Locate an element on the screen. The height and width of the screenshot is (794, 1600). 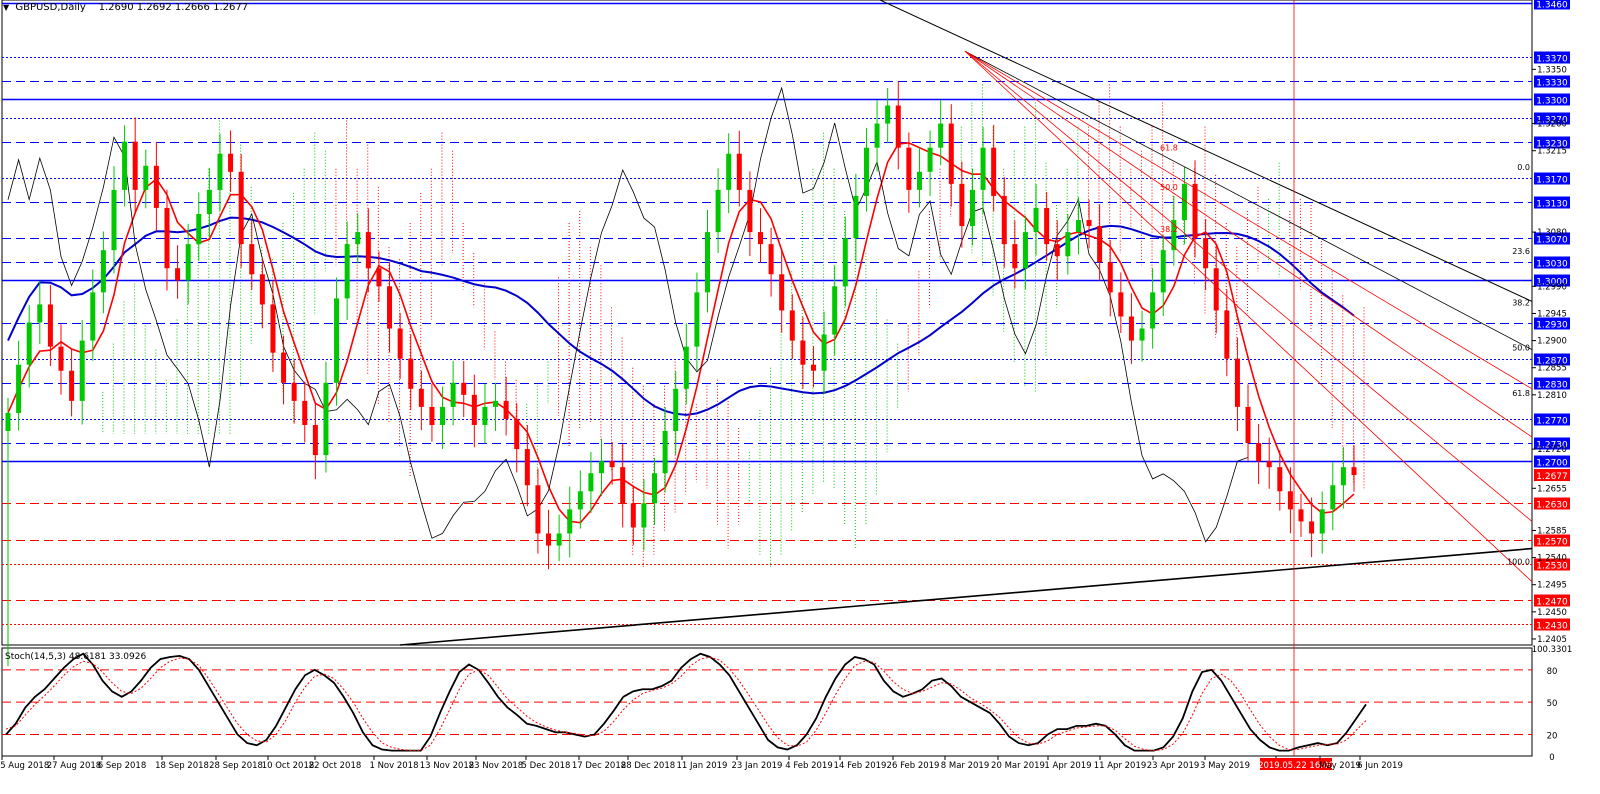
x-tick-label-16: 14 Feb 2019 is located at coordinates (860, 766).